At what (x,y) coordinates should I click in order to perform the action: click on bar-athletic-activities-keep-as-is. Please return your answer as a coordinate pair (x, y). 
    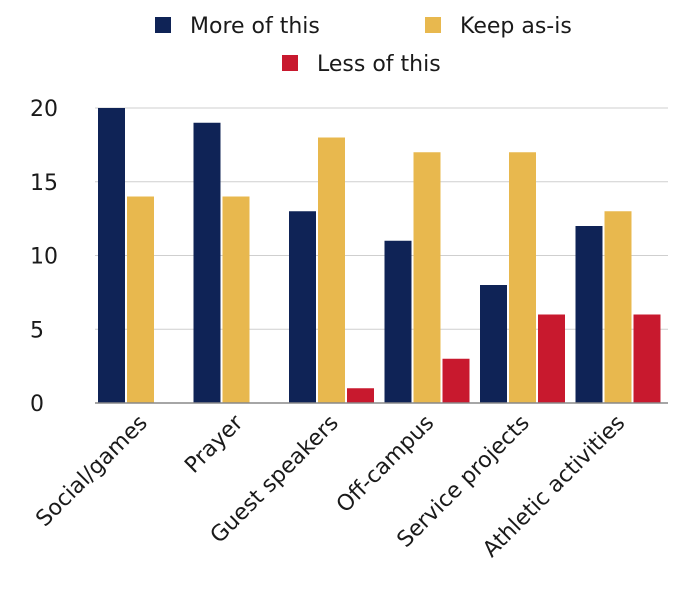
    Looking at the image, I should click on (618, 307).